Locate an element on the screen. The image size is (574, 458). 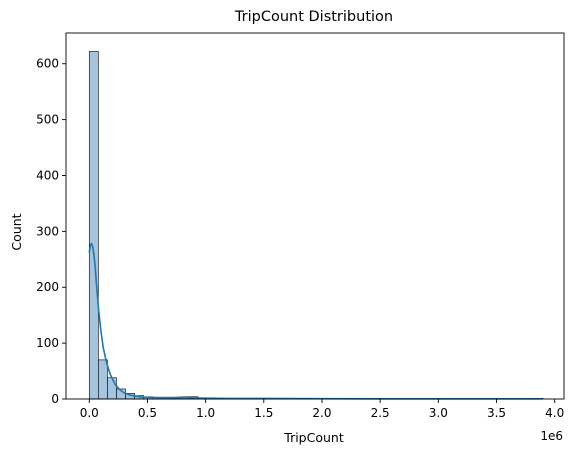
y-tick-label: 600 is located at coordinates (47, 64).